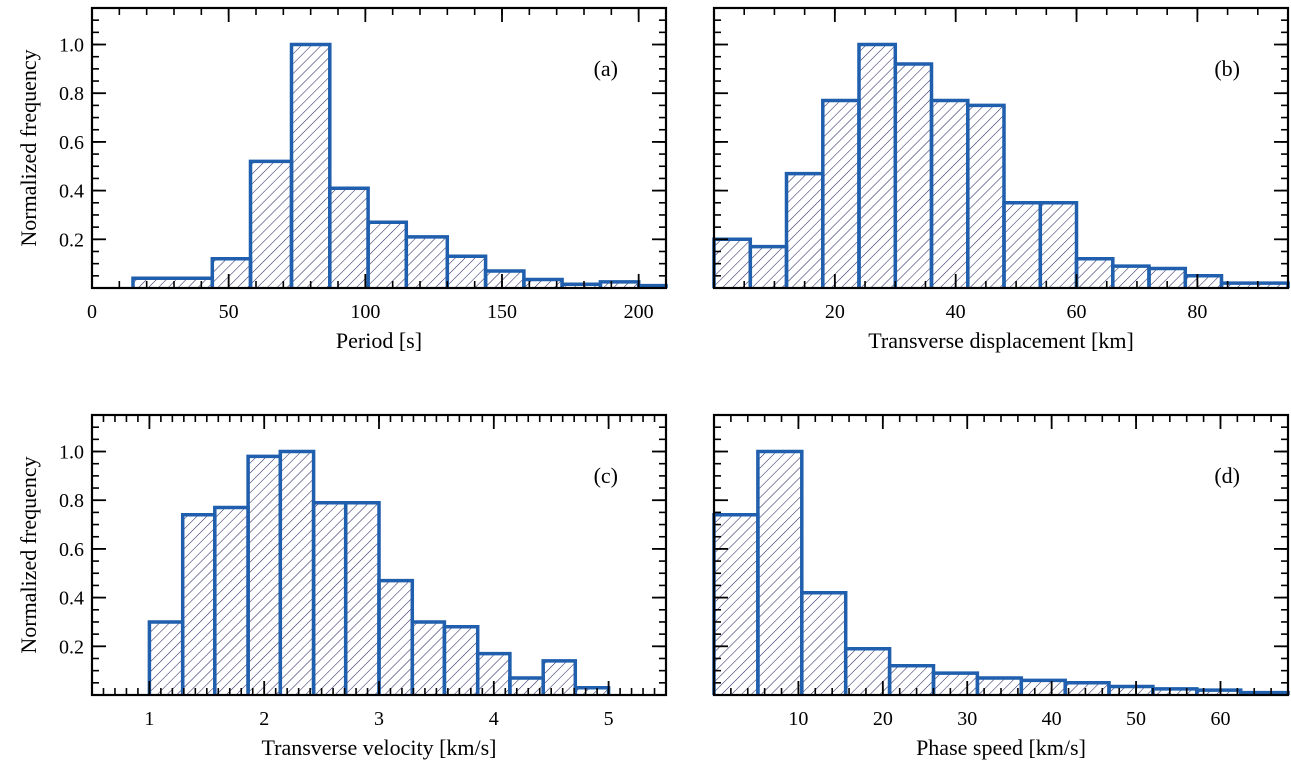  Describe the element at coordinates (502, 312) in the screenshot. I see `x-tick-label: 150` at that location.